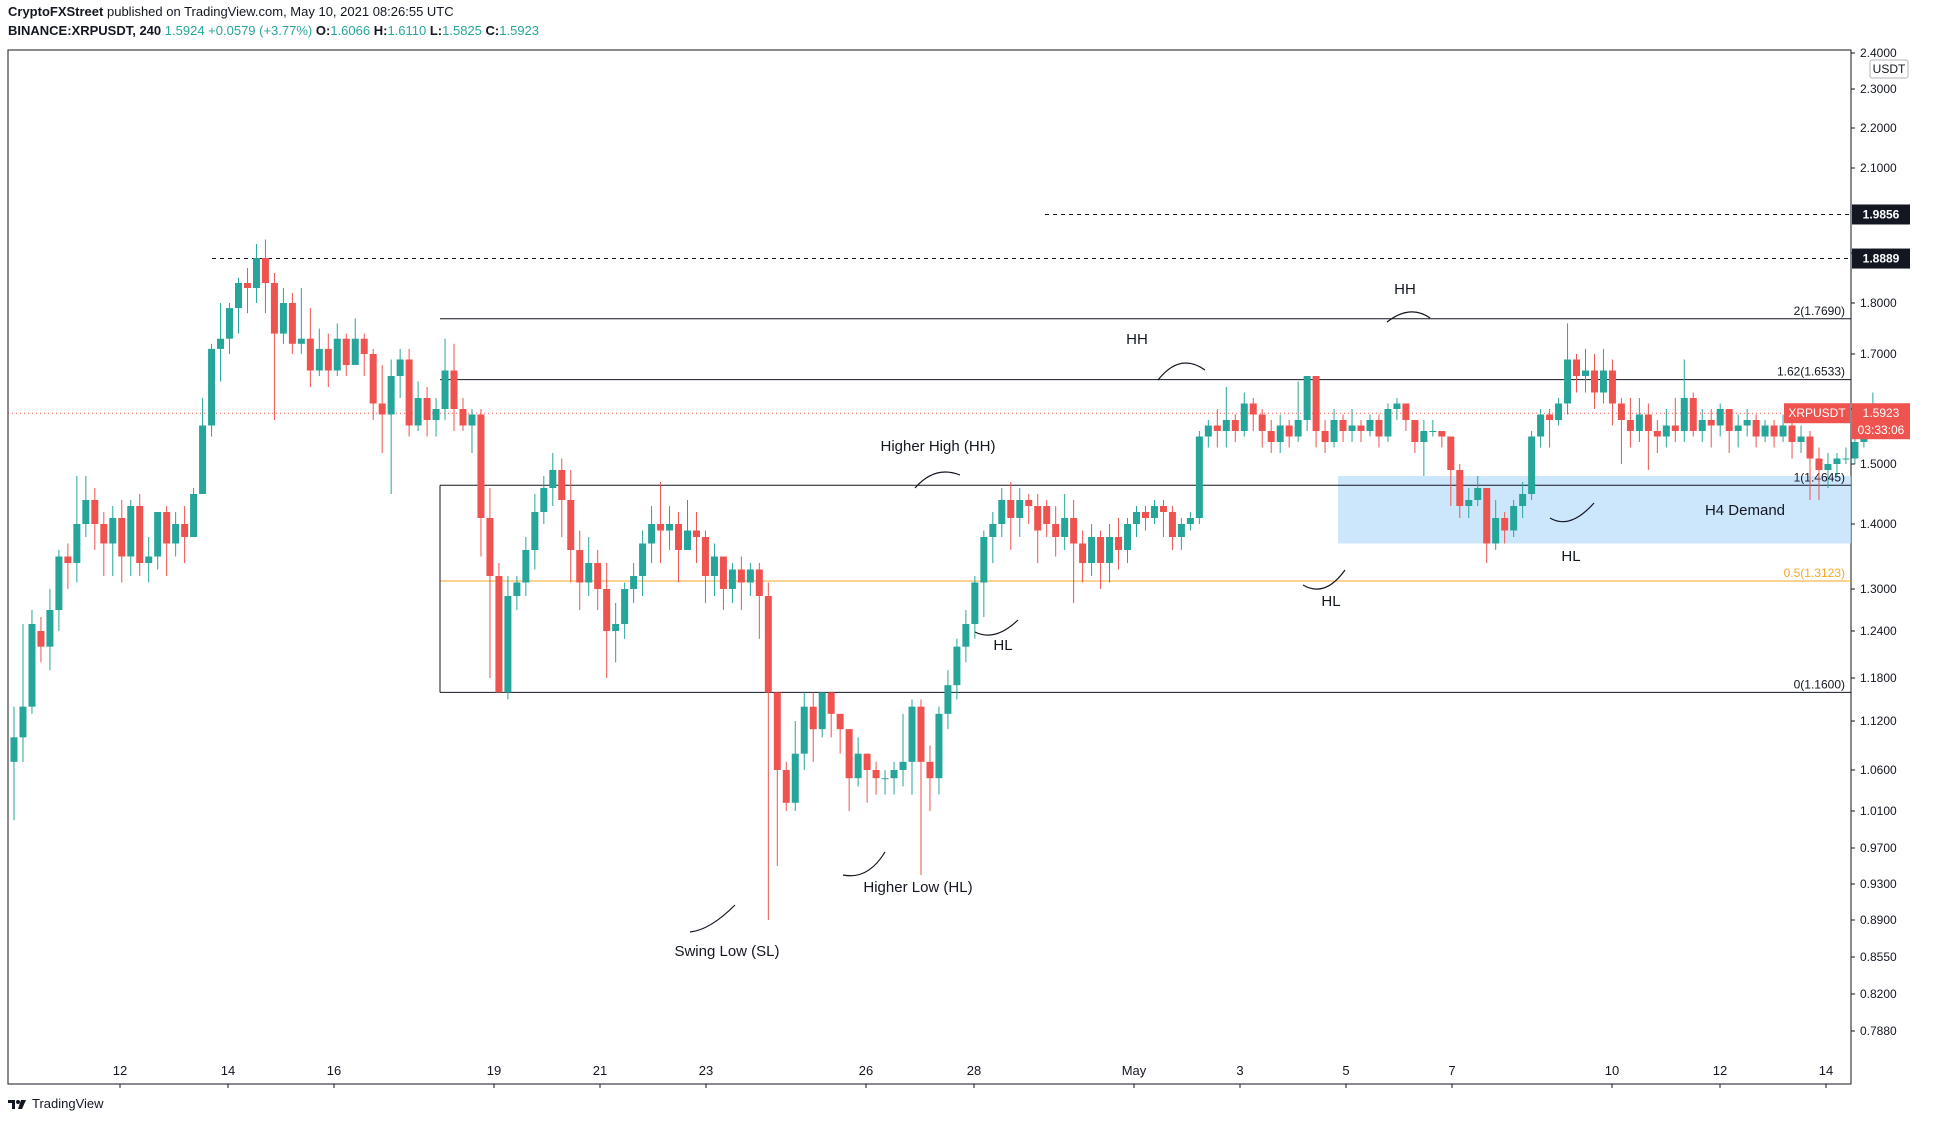 Image resolution: width=1935 pixels, height=1127 pixels. I want to click on high-label: H:, so click(380, 30).